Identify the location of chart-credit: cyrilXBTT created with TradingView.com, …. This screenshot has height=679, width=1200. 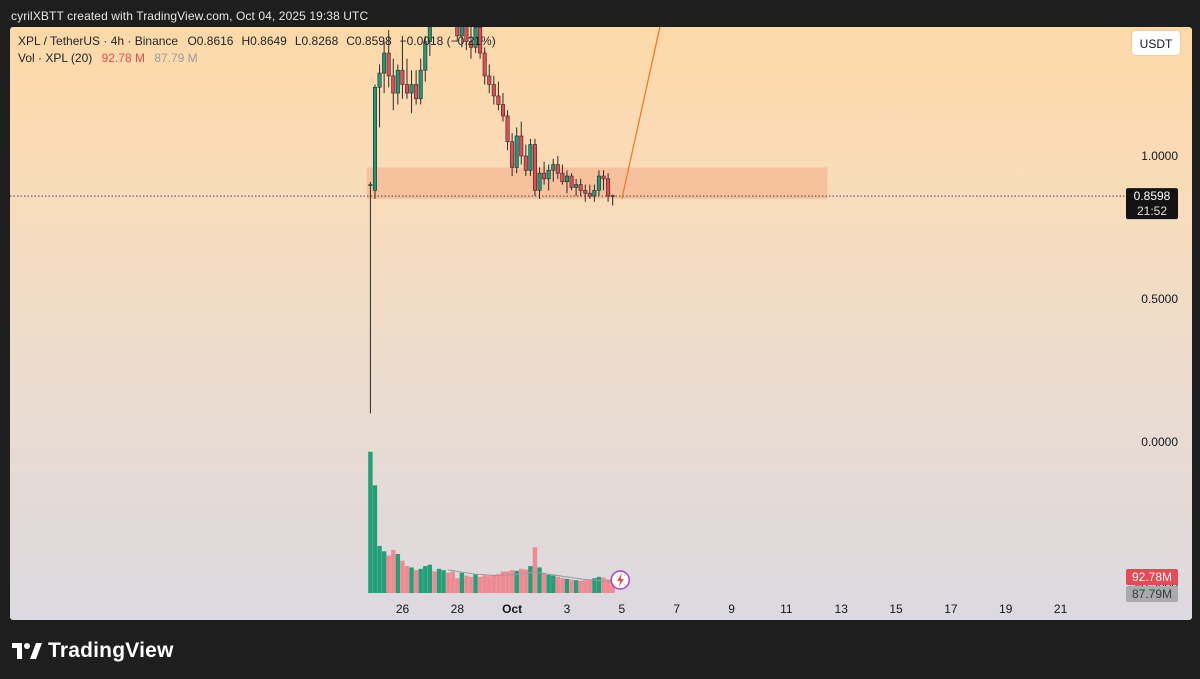
(190, 16).